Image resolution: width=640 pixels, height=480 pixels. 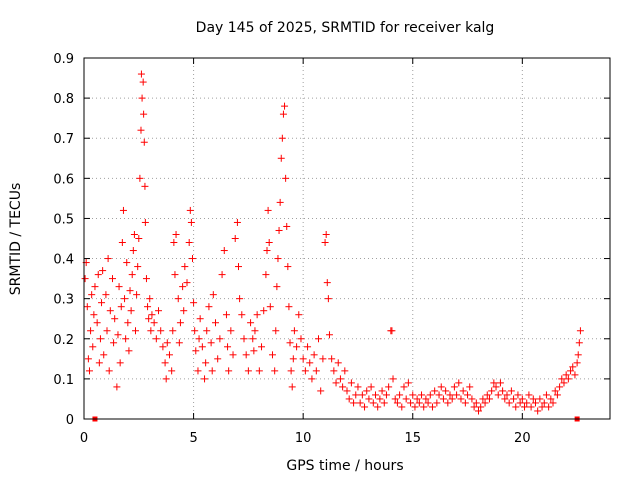 I want to click on x-tick-label: 5, so click(x=193, y=438).